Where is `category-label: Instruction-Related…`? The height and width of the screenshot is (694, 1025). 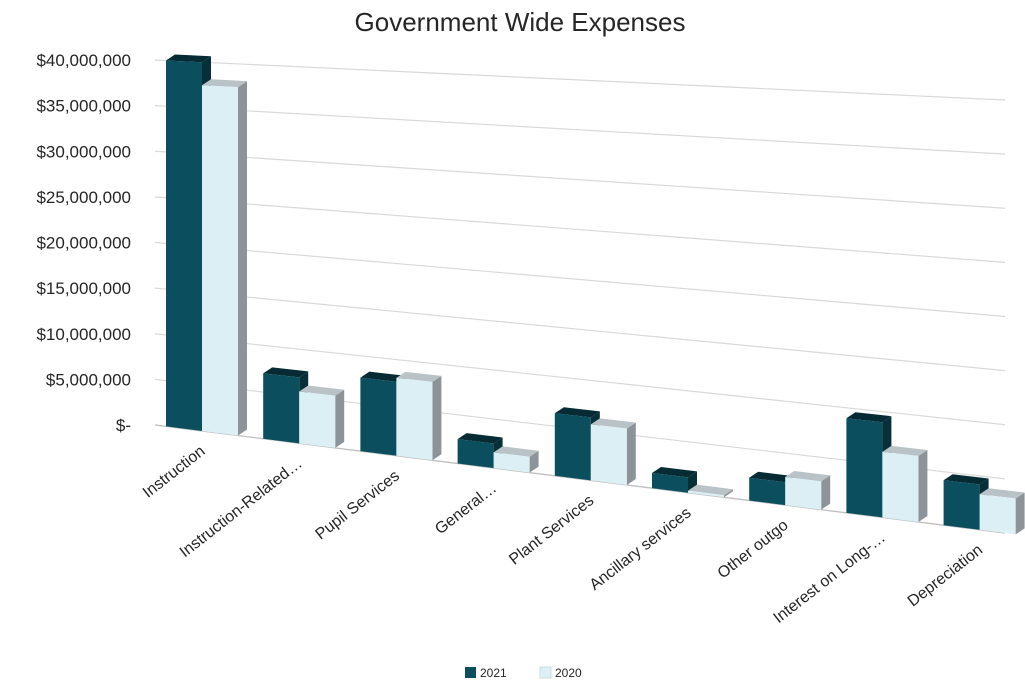 category-label: Instruction-Related… is located at coordinates (241, 508).